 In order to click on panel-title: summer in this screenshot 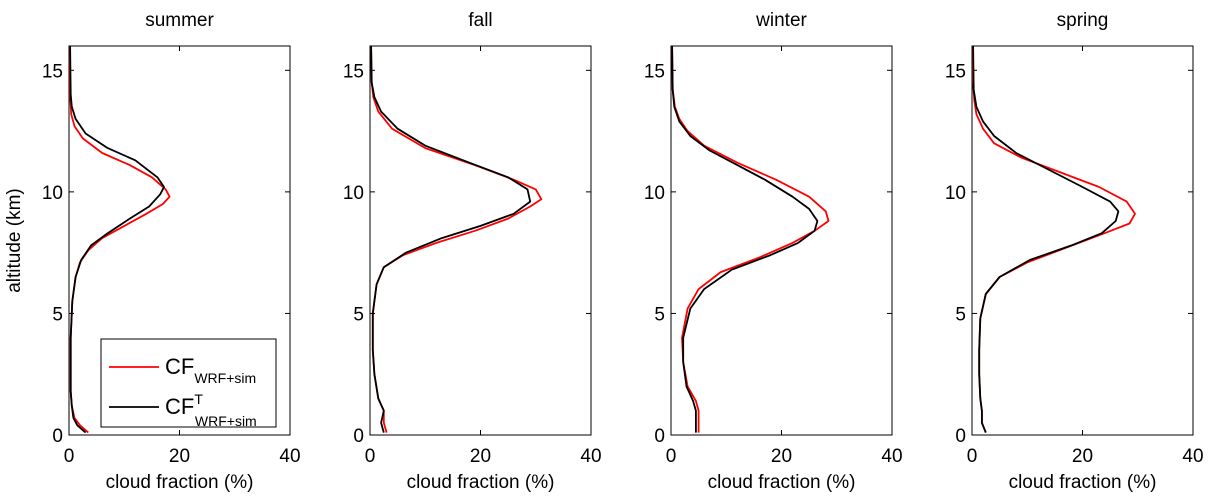, I will do `click(179, 20)`.